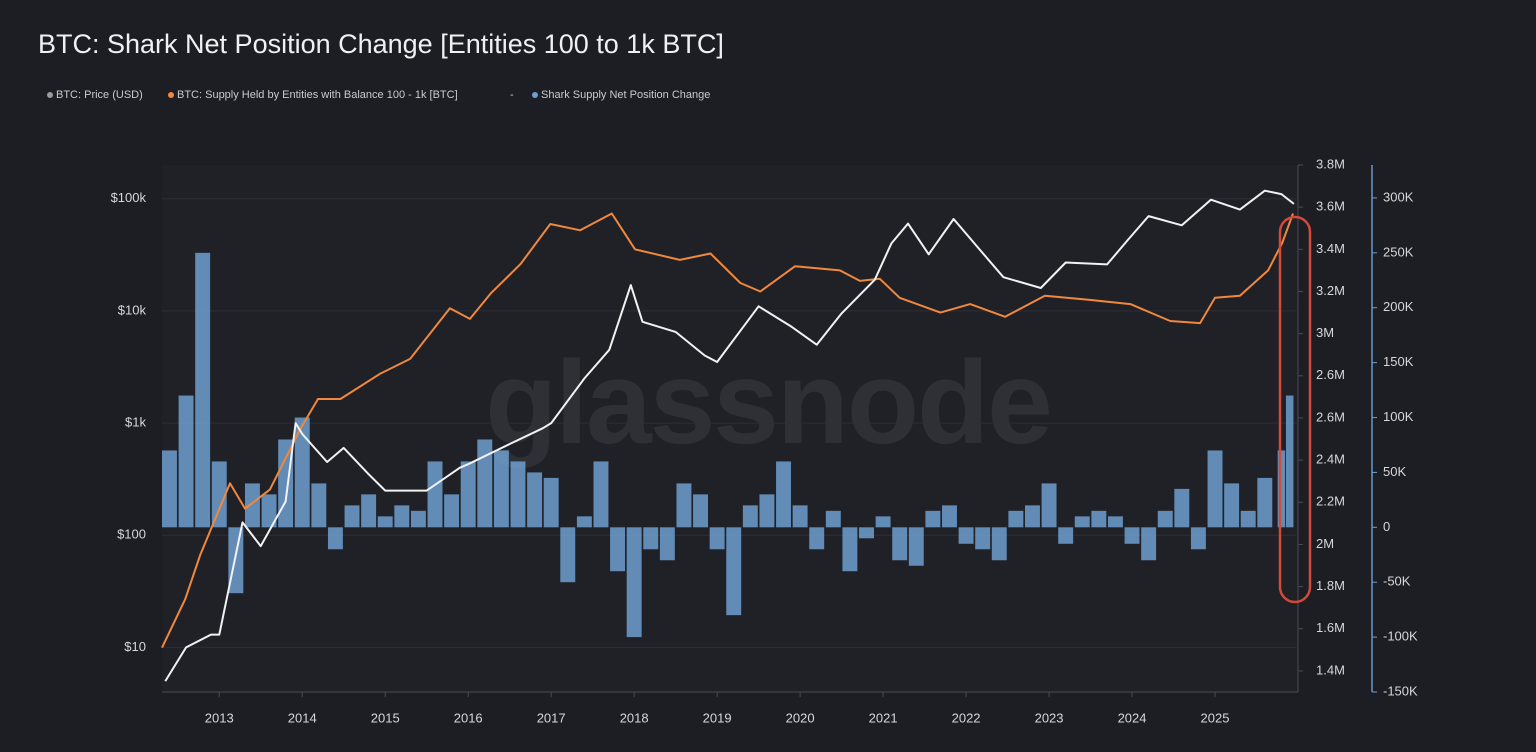  I want to click on y2-tick-label: 3.2M, so click(1330, 290).